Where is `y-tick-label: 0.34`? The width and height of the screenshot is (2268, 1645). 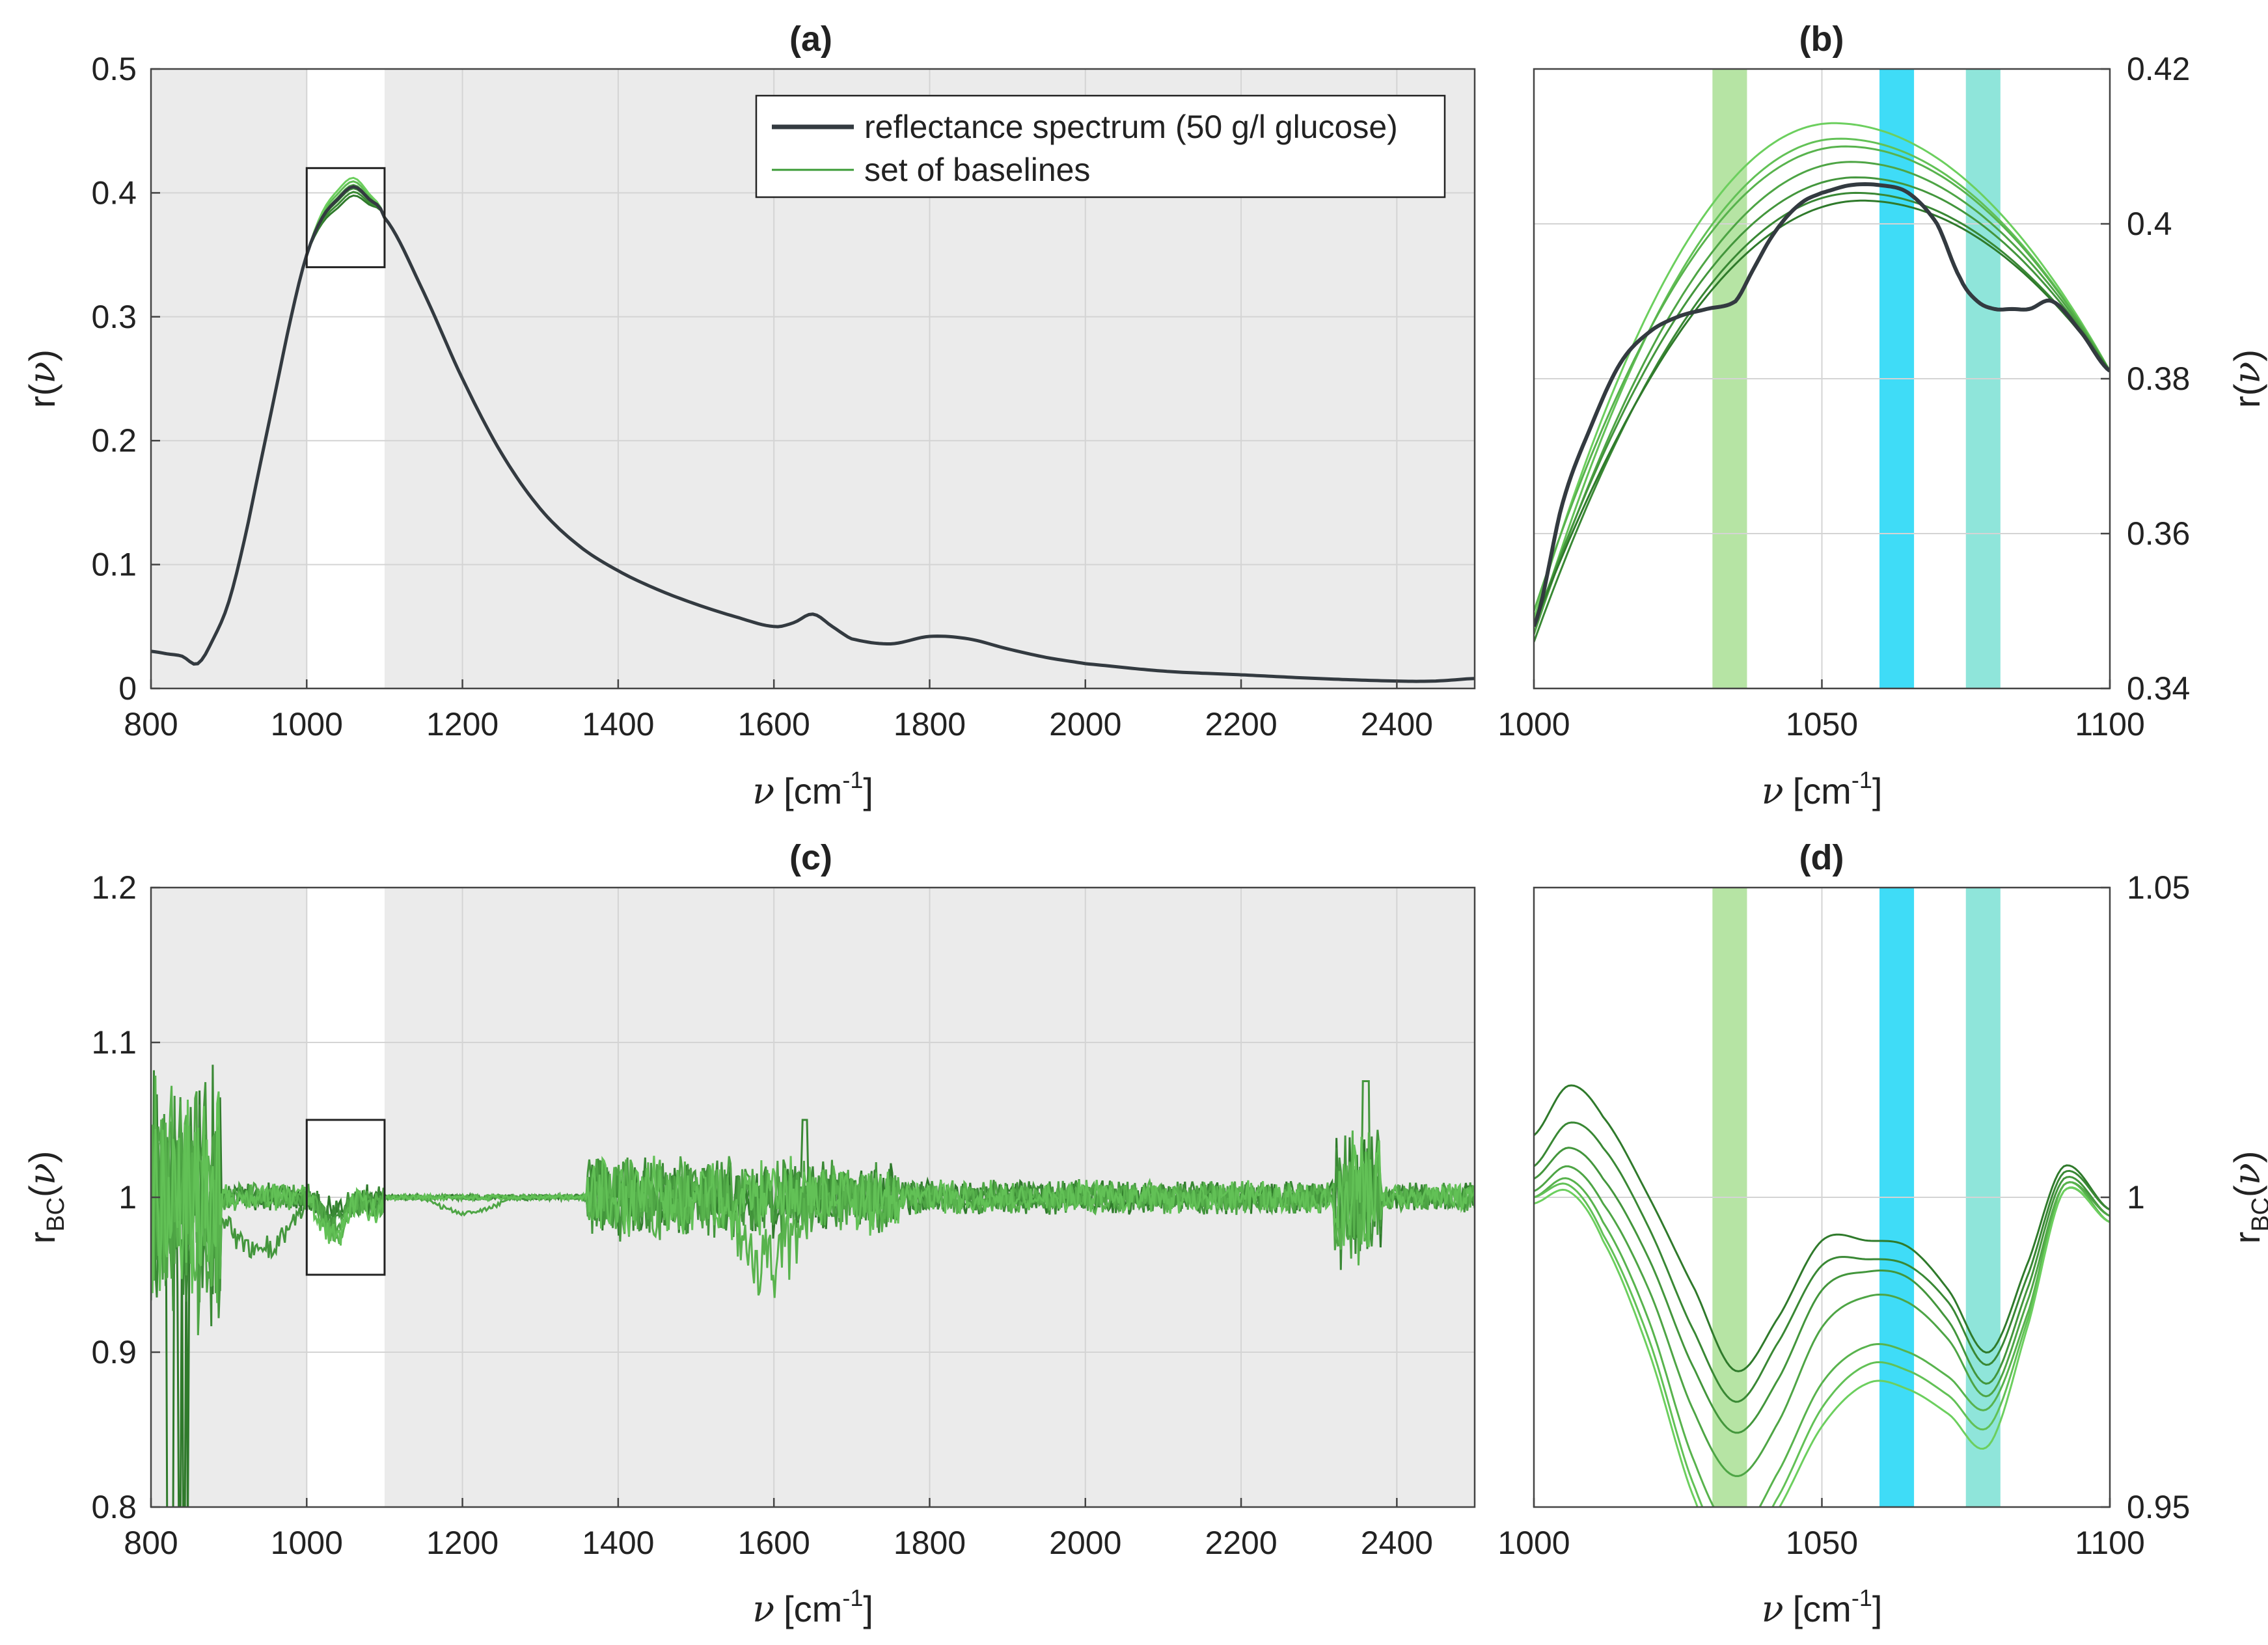
y-tick-label: 0.34 is located at coordinates (2158, 688).